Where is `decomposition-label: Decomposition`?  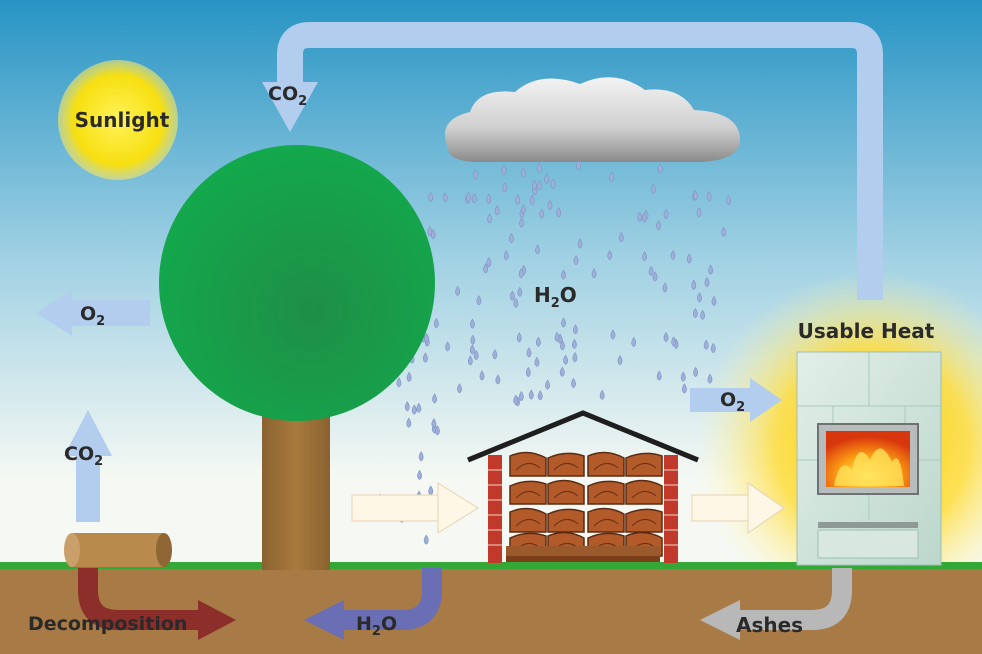
decomposition-label: Decomposition is located at coordinates (107, 624).